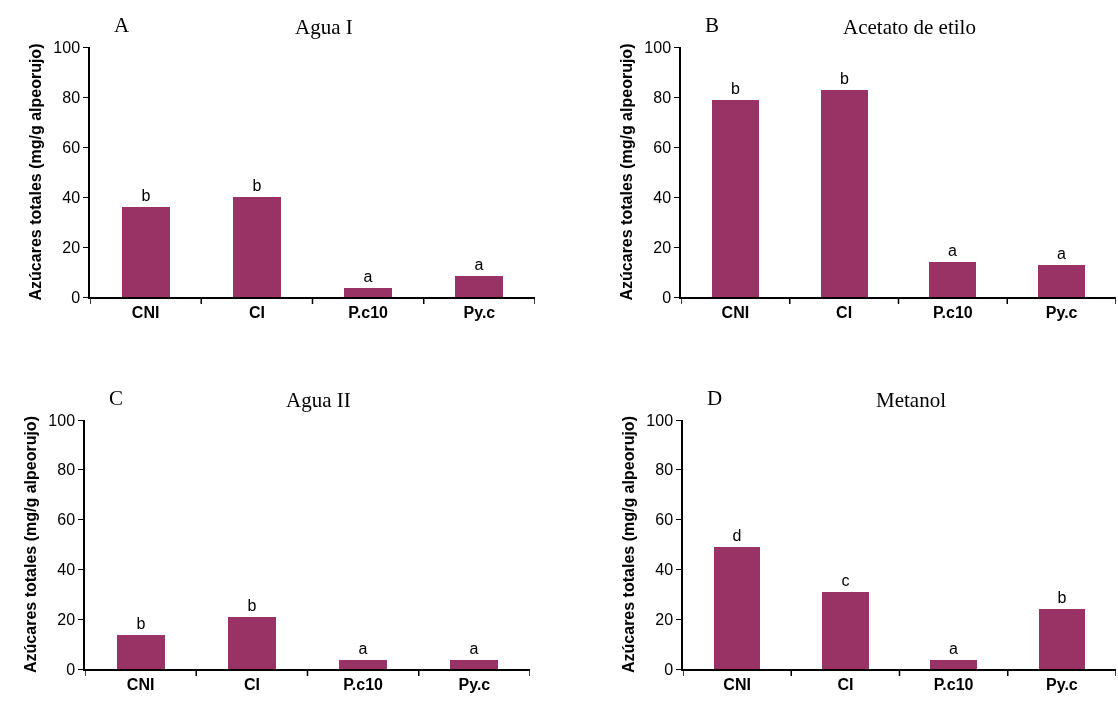  What do you see at coordinates (324, 27) in the screenshot?
I see `chart-title: Agua I` at bounding box center [324, 27].